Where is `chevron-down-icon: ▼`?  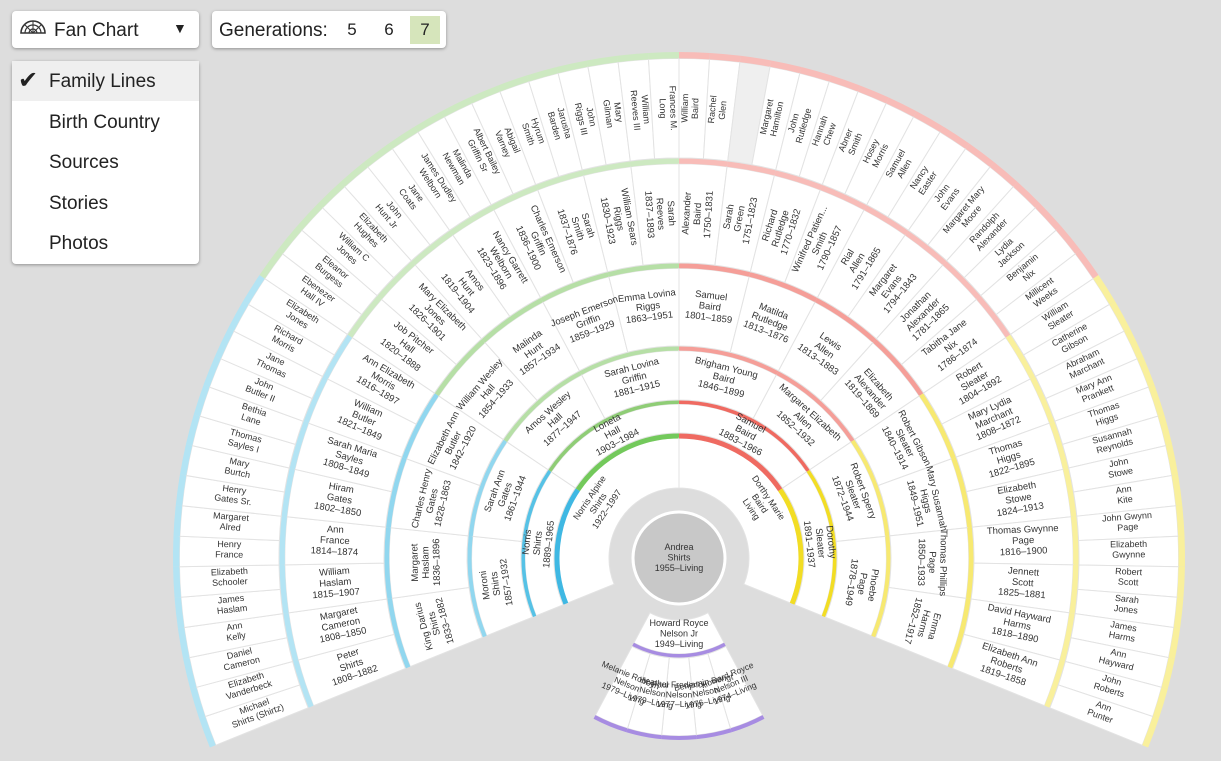
chevron-down-icon: ▼ is located at coordinates (180, 28).